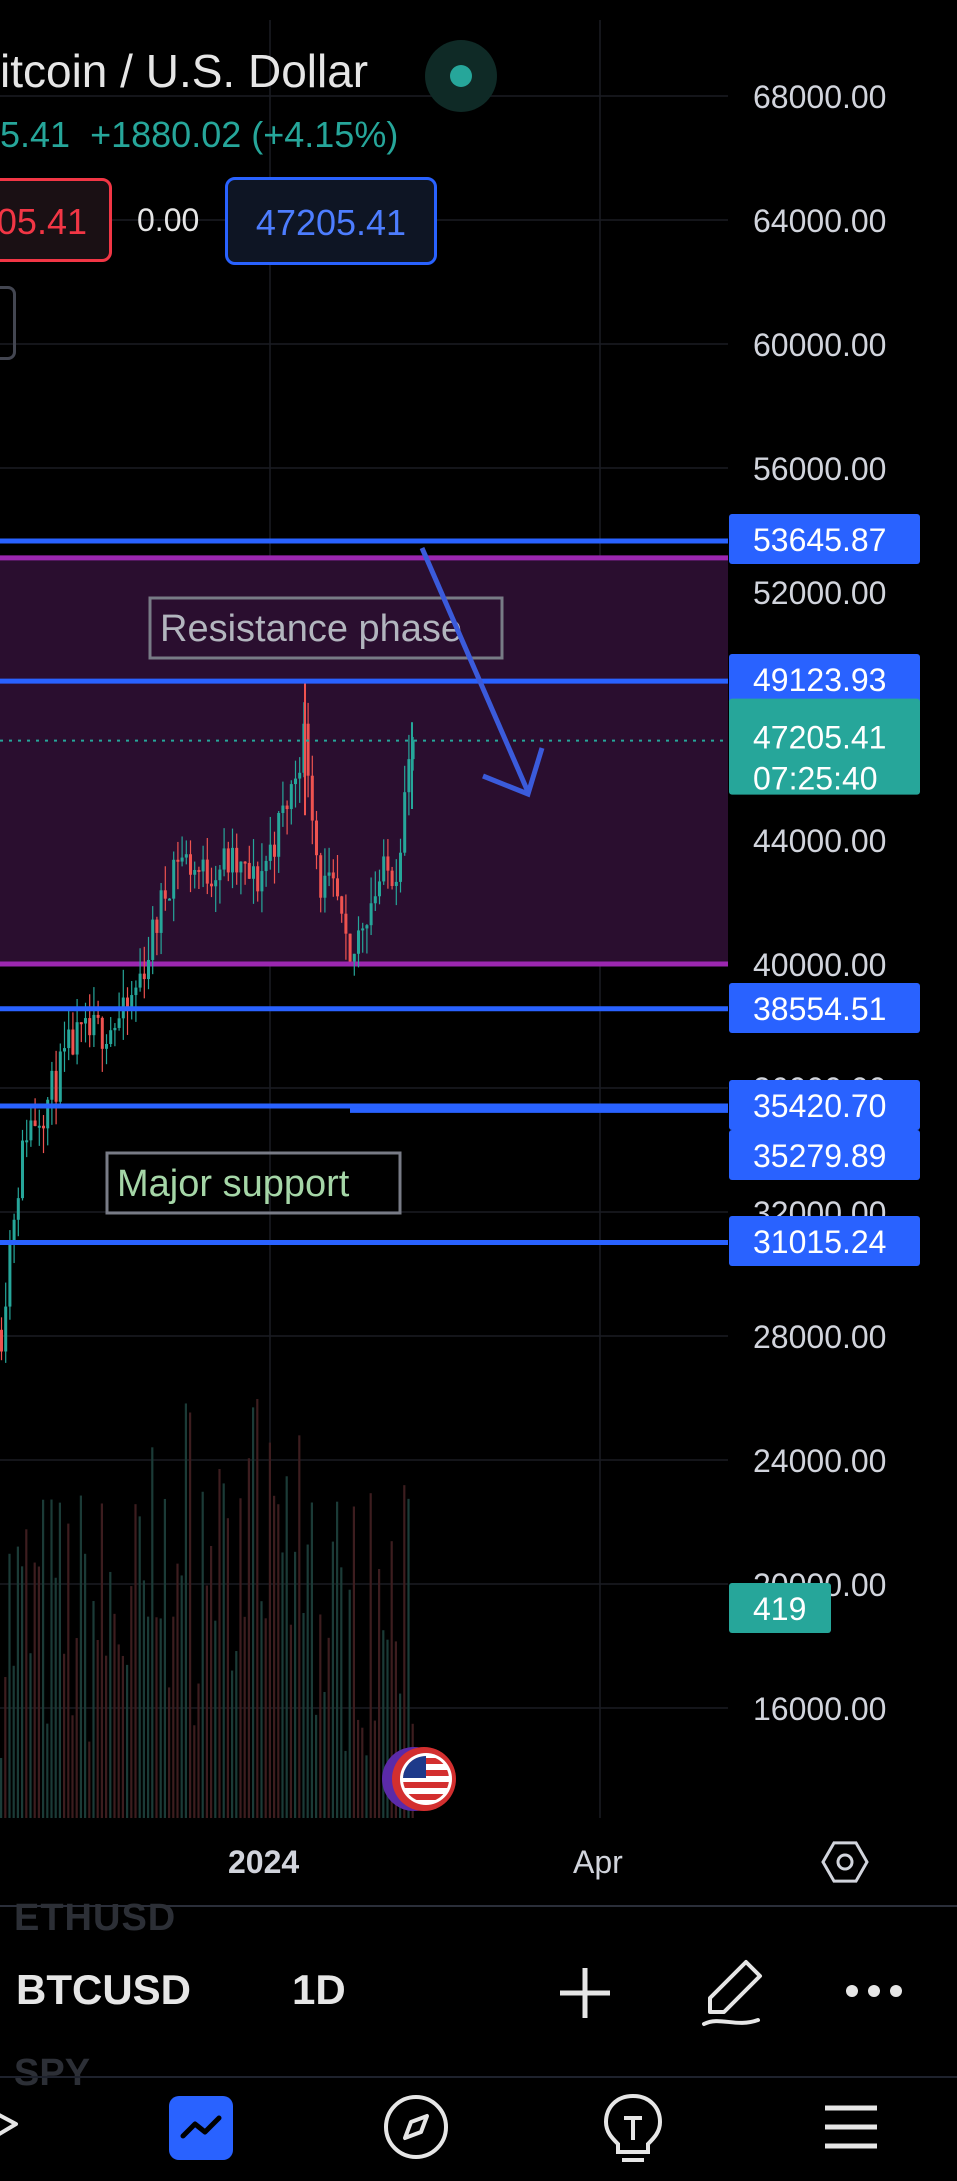 The width and height of the screenshot is (957, 2181). Describe the element at coordinates (819, 221) in the screenshot. I see `price-tick-label: 64000.00` at that location.